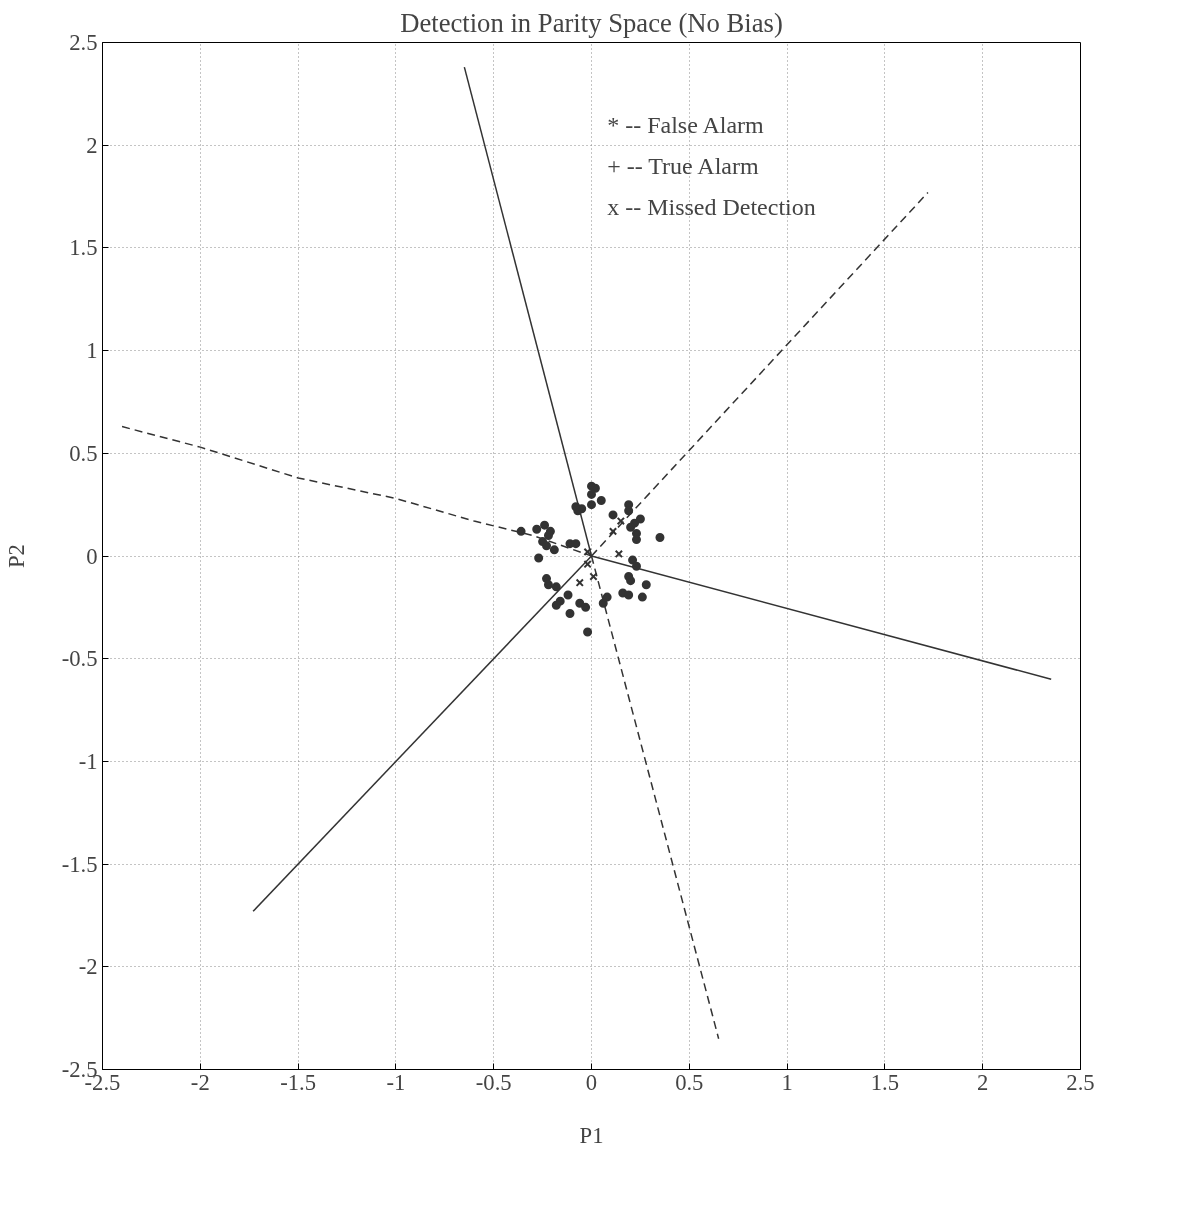 This screenshot has width=1191, height=1213. I want to click on y-tick-label: -0.5, so click(79, 659).